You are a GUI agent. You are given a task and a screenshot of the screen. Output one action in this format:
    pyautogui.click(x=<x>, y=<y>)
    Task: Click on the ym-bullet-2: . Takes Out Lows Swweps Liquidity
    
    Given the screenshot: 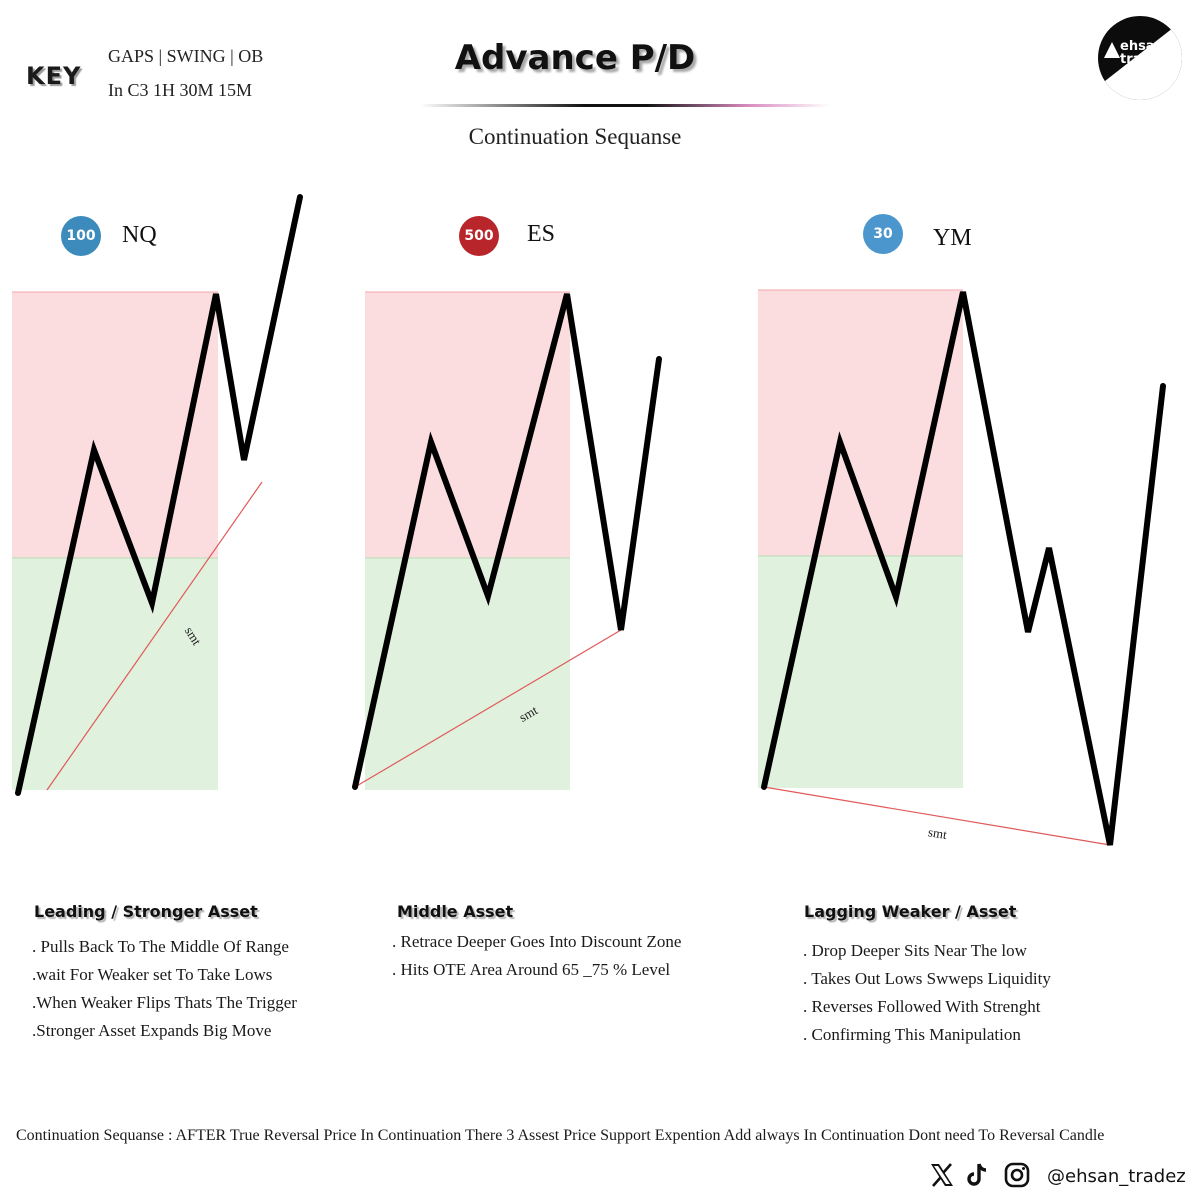 What is the action you would take?
    pyautogui.click(x=927, y=978)
    